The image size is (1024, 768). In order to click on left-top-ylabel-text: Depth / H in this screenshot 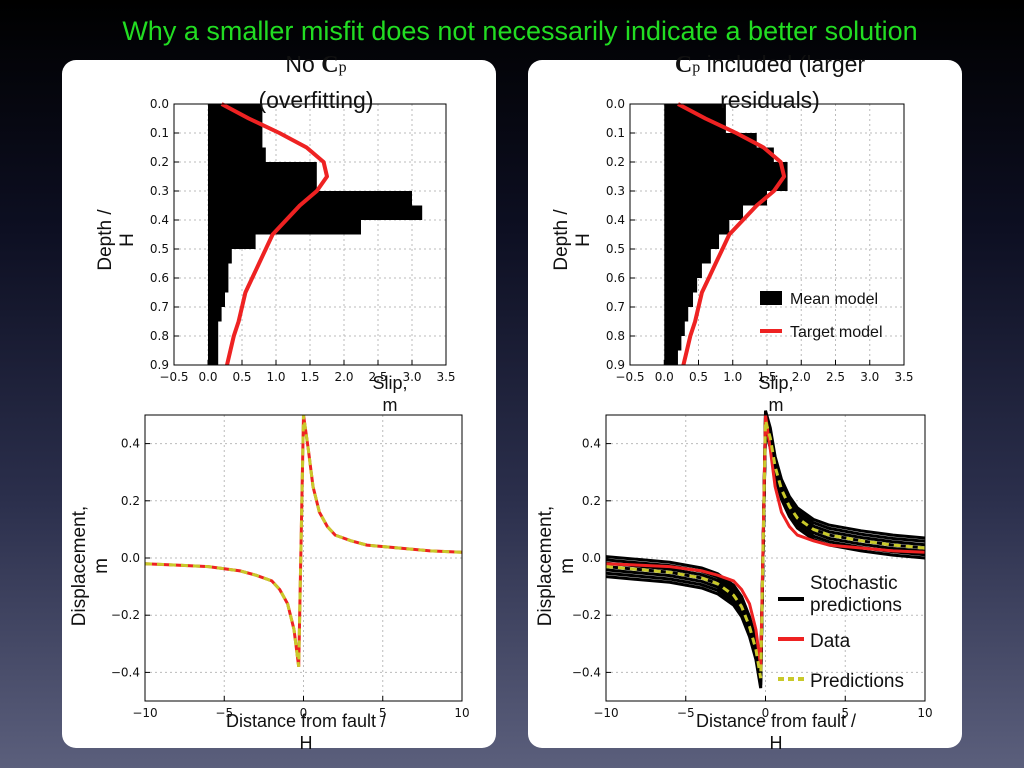, I will do `click(116, 240)`.